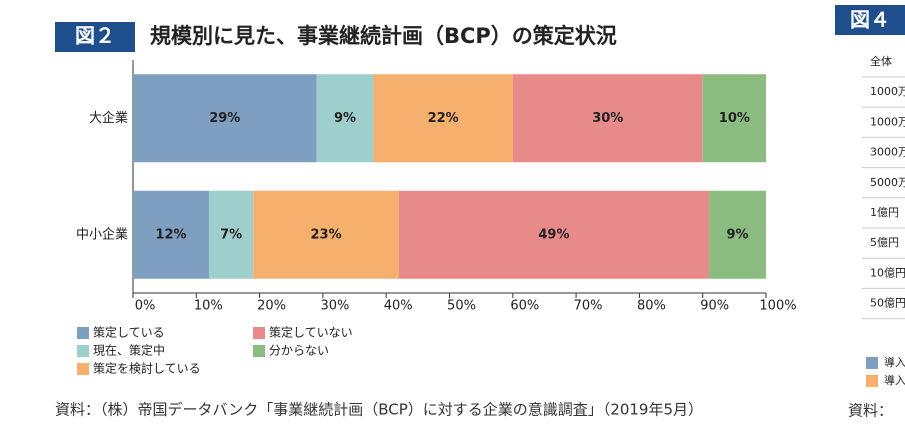 The height and width of the screenshot is (427, 905). I want to click on value-label: 22%, so click(443, 118).